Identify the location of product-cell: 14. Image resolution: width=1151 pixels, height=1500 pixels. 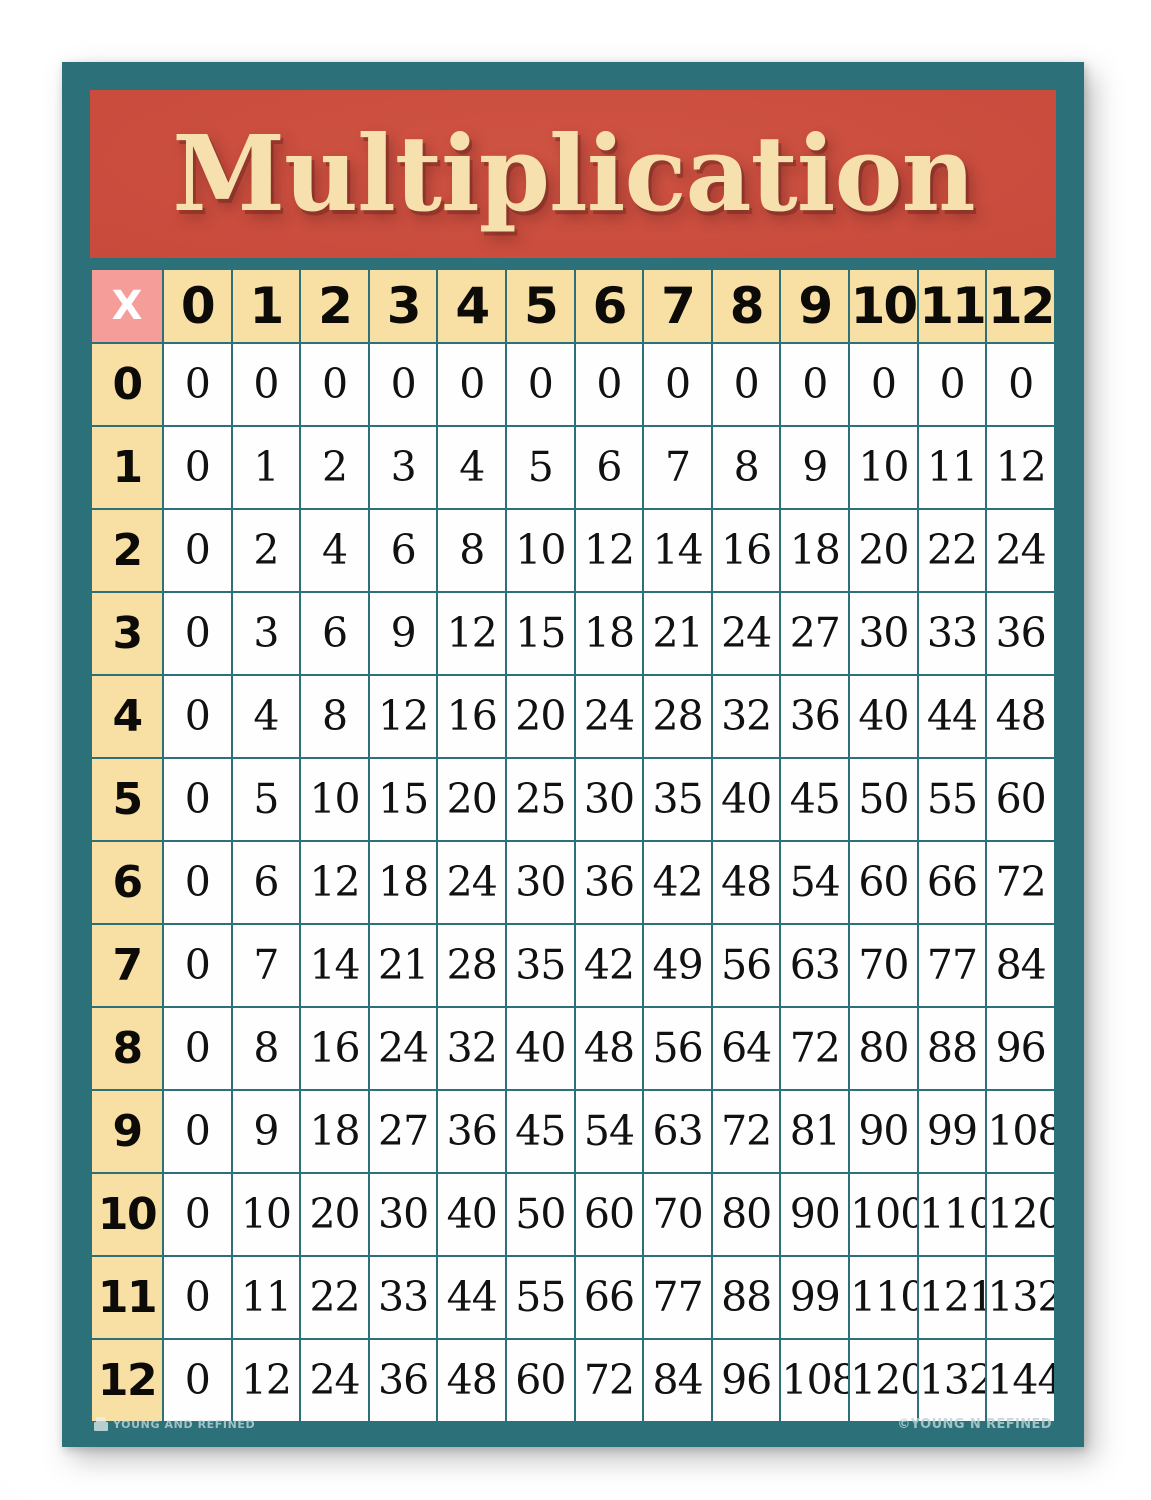
(334, 965).